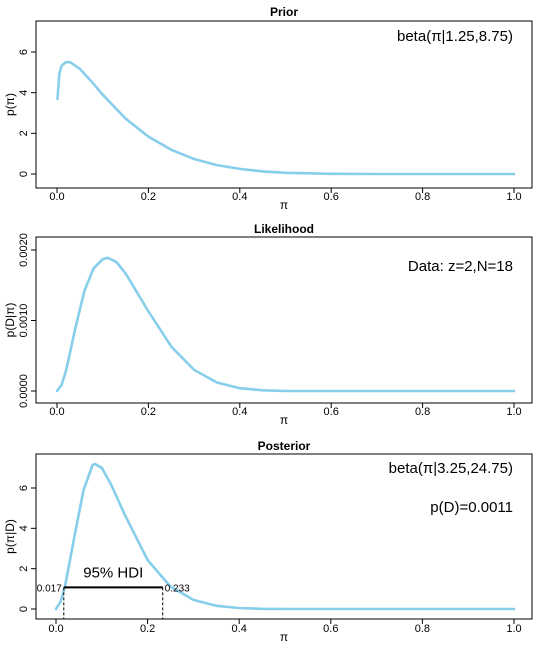  Describe the element at coordinates (455, 36) in the screenshot. I see `annotation-label: beta(π|1.25,8.75)` at that location.